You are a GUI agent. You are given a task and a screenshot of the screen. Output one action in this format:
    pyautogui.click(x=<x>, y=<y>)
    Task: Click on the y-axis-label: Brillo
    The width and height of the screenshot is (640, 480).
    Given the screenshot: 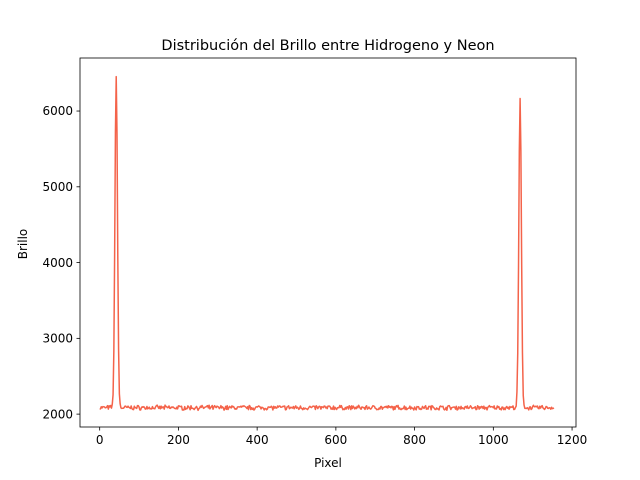 What is the action you would take?
    pyautogui.click(x=23, y=244)
    